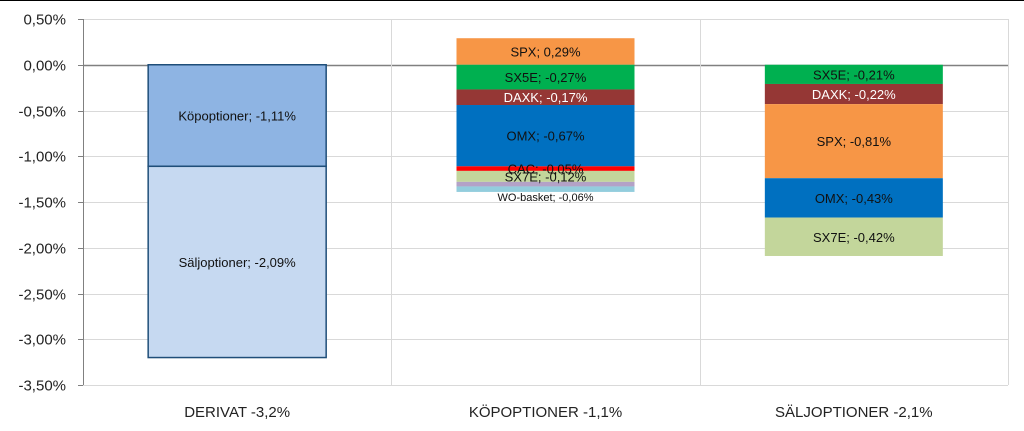 The image size is (1024, 431). Describe the element at coordinates (44, 20) in the screenshot. I see `y-tick-label: 0,50%` at that location.